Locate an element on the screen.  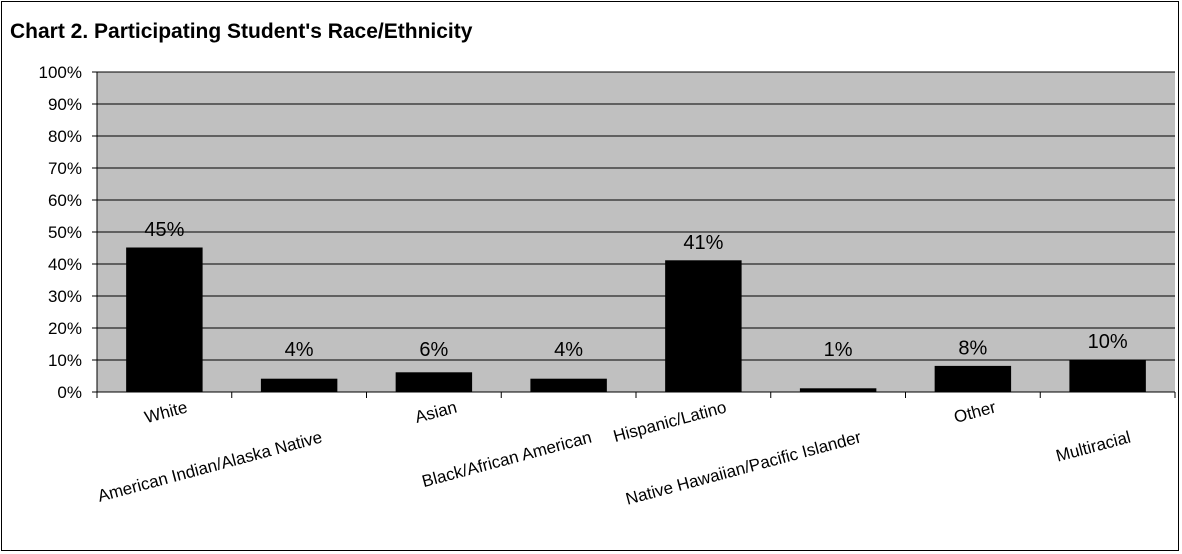
data-label: 8% is located at coordinates (972, 348).